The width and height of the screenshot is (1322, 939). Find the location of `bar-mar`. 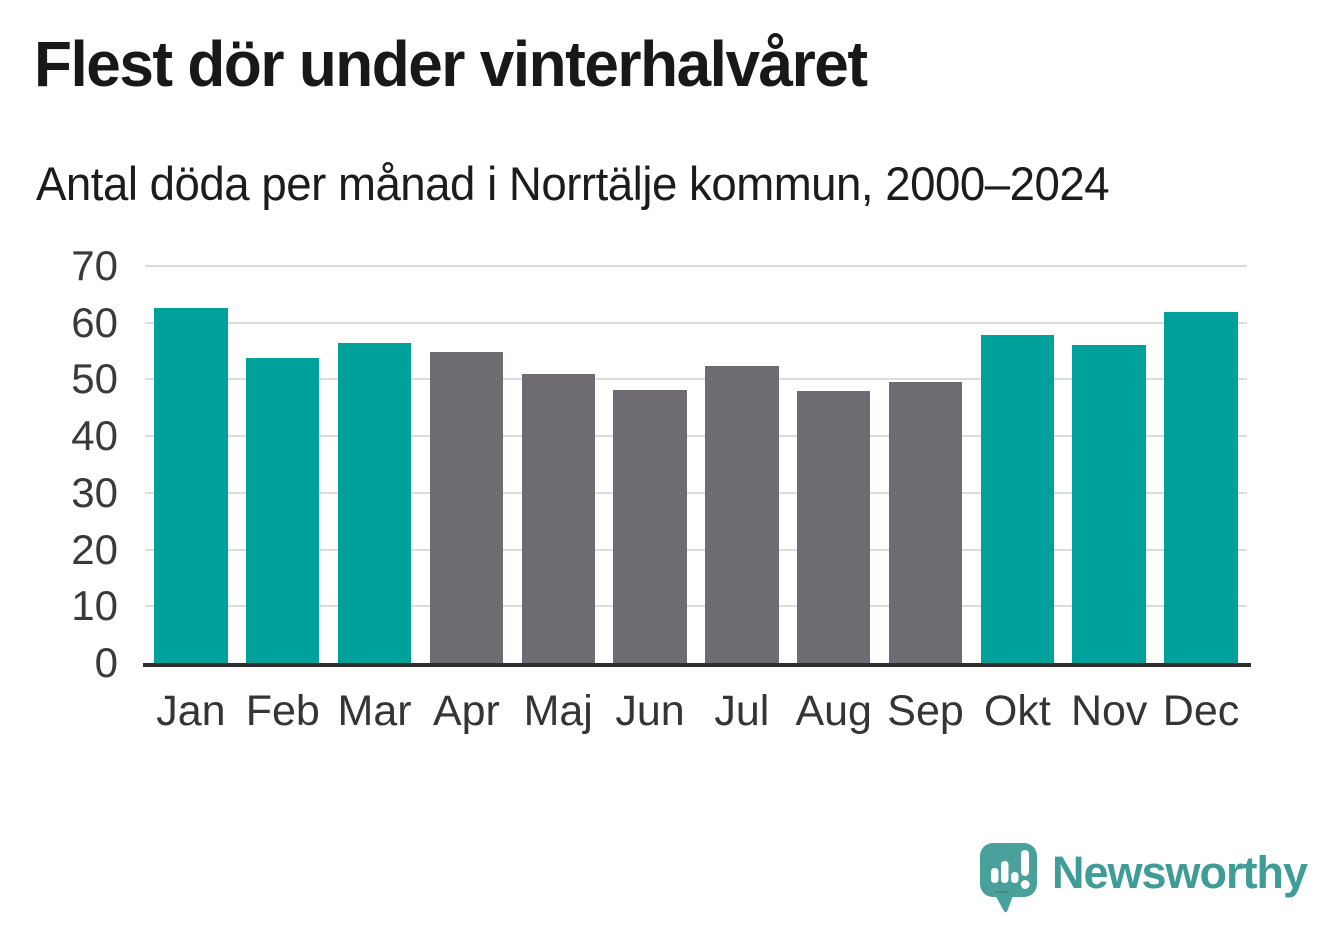

bar-mar is located at coordinates (374, 502).